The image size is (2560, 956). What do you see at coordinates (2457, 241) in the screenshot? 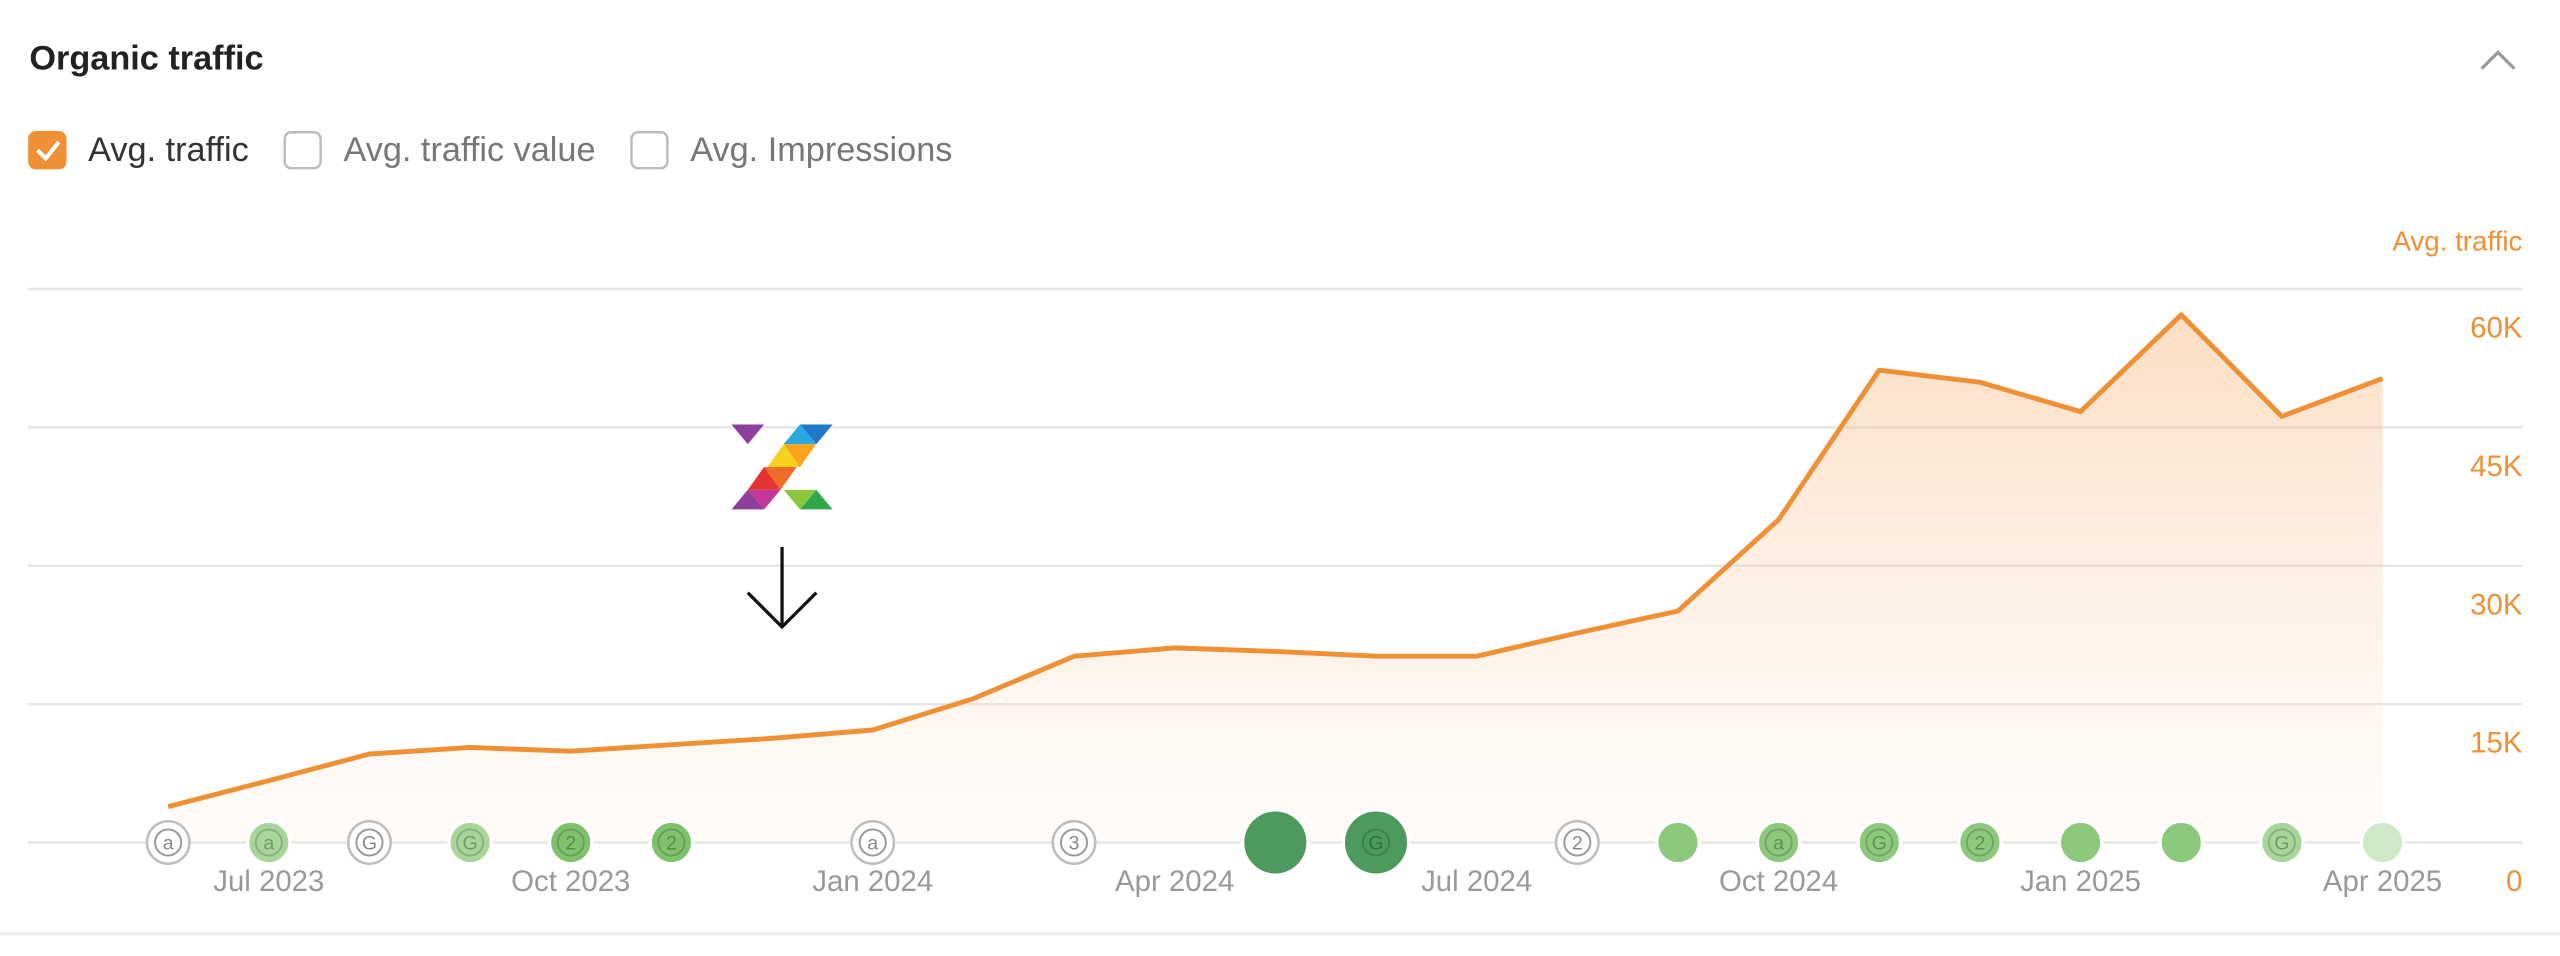
I see `y-axis-title: Avg. traffic` at bounding box center [2457, 241].